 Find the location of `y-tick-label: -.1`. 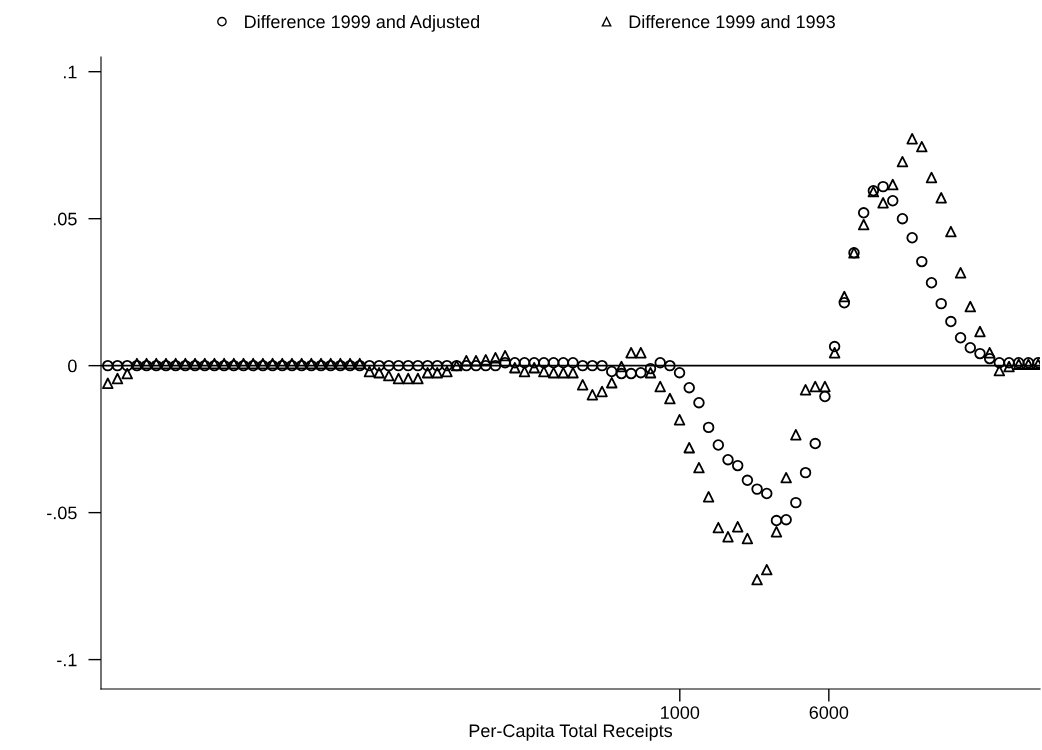

y-tick-label: -.1 is located at coordinates (67, 660).